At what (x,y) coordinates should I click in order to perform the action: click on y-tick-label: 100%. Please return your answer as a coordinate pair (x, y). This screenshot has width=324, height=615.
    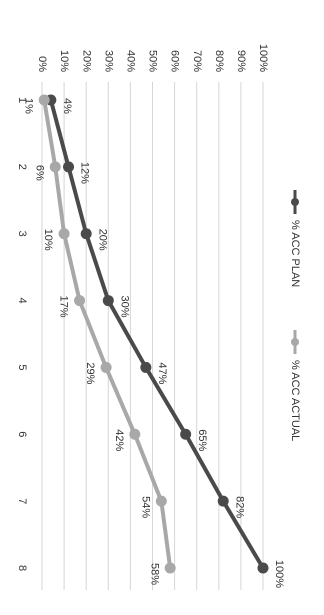
    Looking at the image, I should click on (263, 58).